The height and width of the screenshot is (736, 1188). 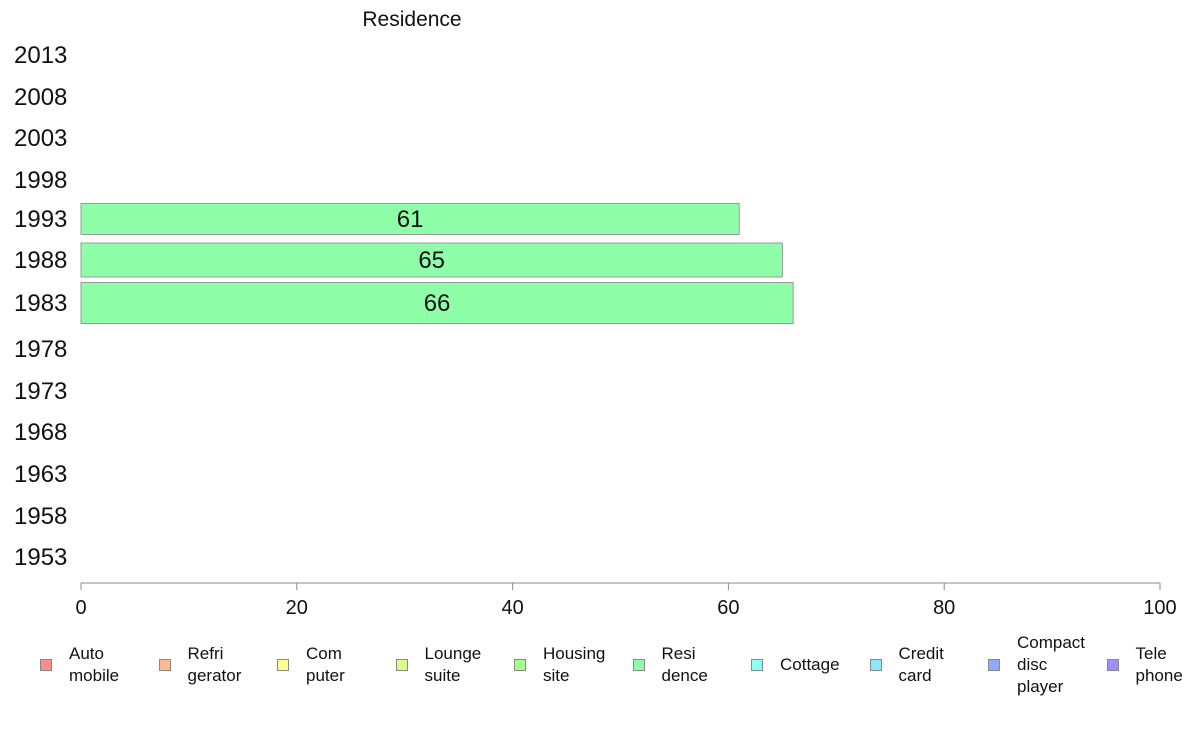 I want to click on legend-item: Compact disc player, so click(x=1036, y=665).